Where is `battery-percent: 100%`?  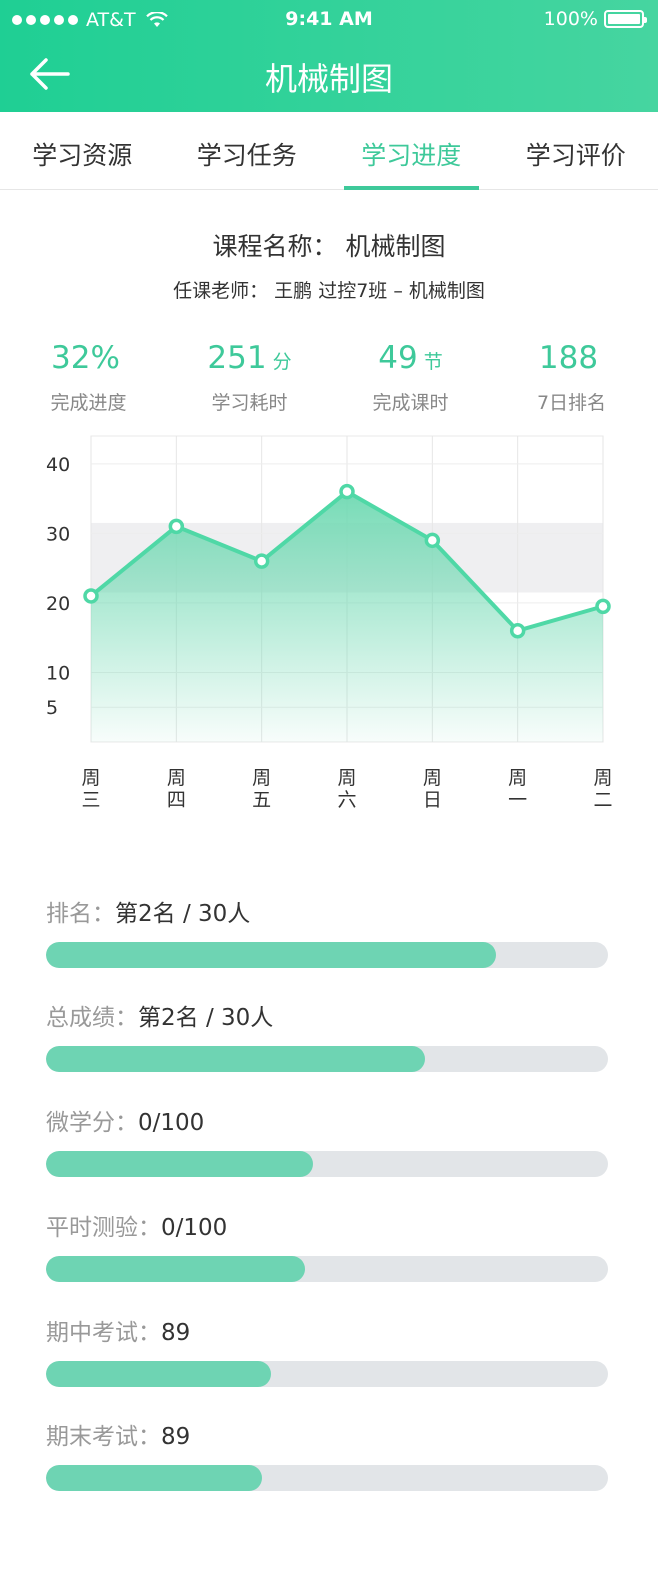 battery-percent: 100% is located at coordinates (570, 19).